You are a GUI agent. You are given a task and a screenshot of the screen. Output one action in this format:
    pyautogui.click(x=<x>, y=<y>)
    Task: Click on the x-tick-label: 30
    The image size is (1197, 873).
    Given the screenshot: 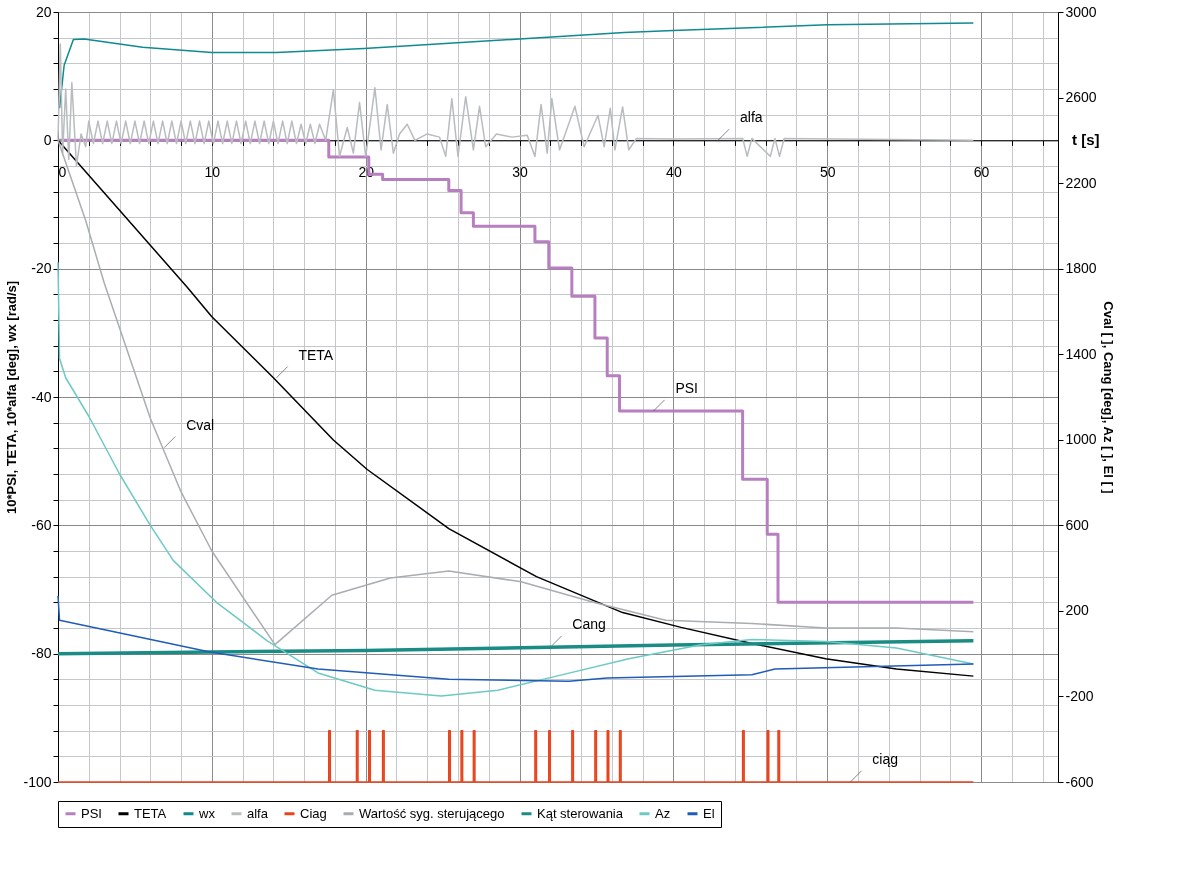 What is the action you would take?
    pyautogui.click(x=520, y=171)
    